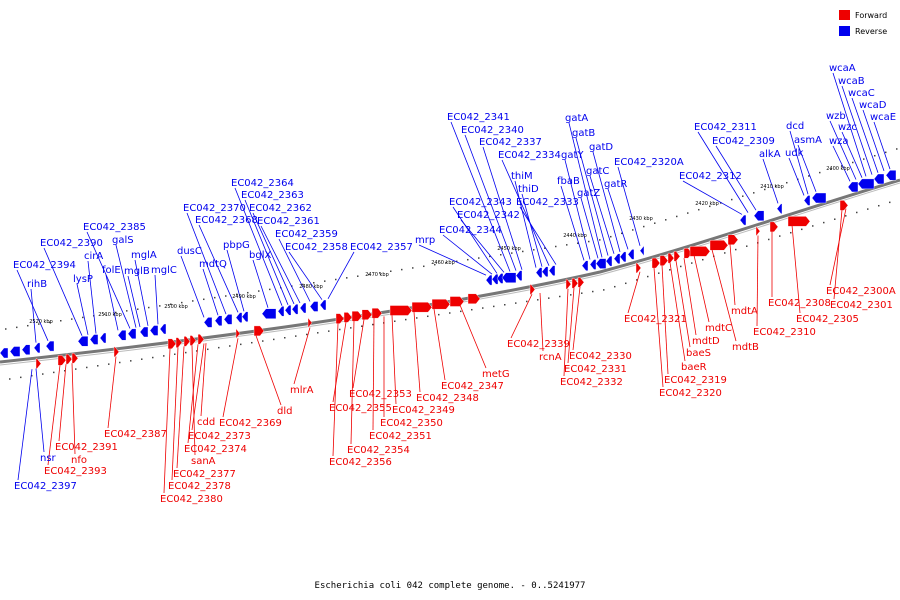  What do you see at coordinates (583, 133) in the screenshot?
I see `gene-label-gatb: gatB` at bounding box center [583, 133].